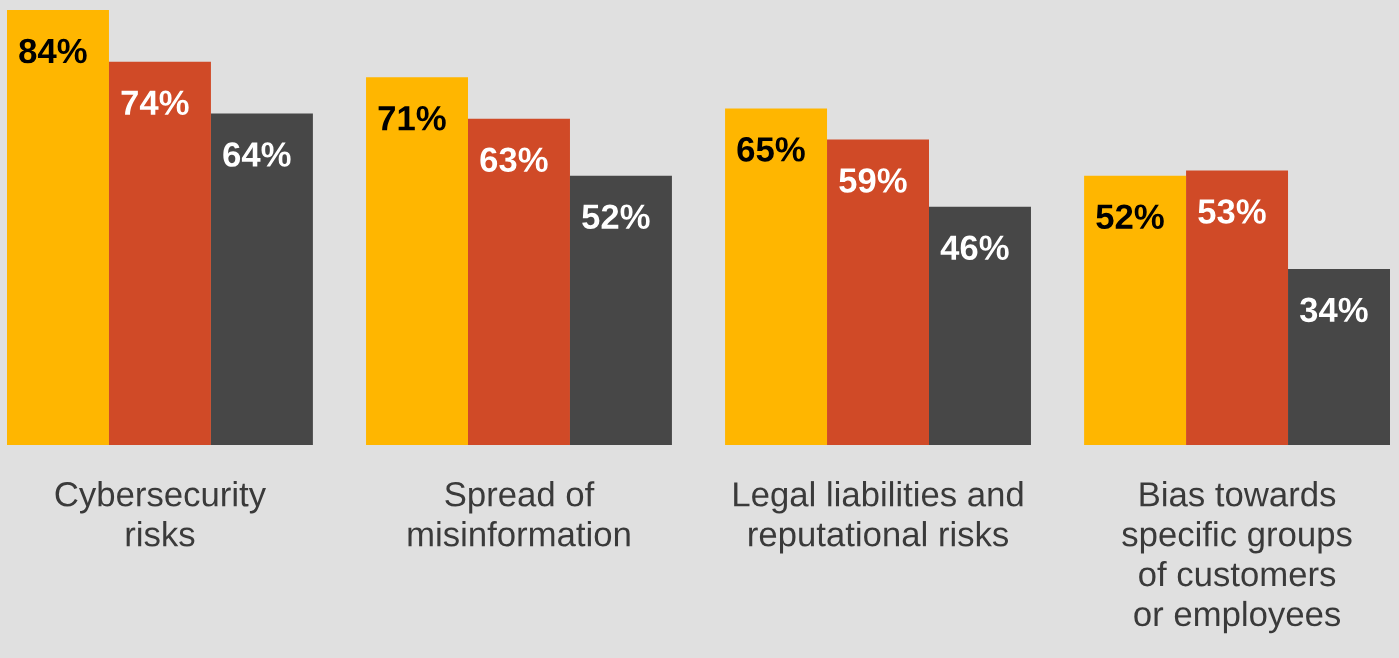 The image size is (1399, 658). Describe the element at coordinates (873, 180) in the screenshot. I see `data-label: 59%` at that location.